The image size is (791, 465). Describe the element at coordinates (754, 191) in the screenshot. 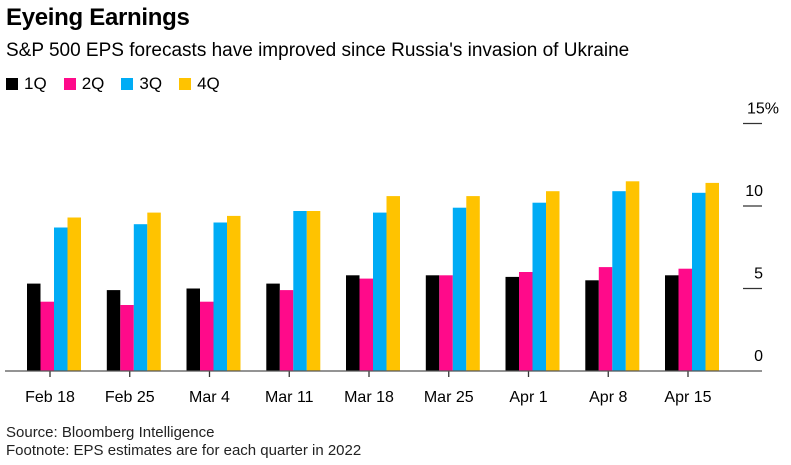

I see `y-tick-label: 10` at that location.